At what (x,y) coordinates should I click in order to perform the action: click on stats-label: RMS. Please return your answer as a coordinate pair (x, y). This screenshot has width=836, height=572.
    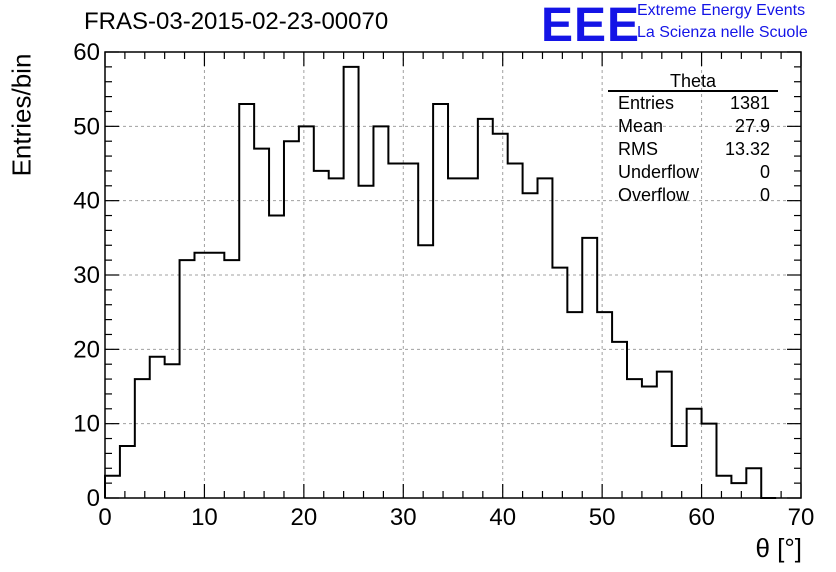
    Looking at the image, I should click on (638, 149).